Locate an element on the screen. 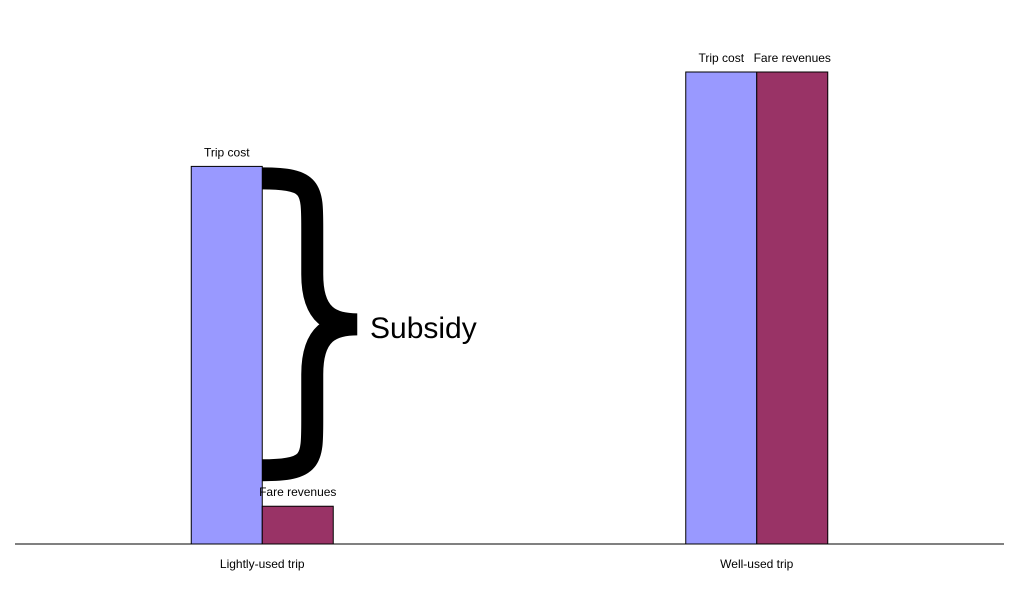  x-tick-label: Lightly-used trip is located at coordinates (262, 564).